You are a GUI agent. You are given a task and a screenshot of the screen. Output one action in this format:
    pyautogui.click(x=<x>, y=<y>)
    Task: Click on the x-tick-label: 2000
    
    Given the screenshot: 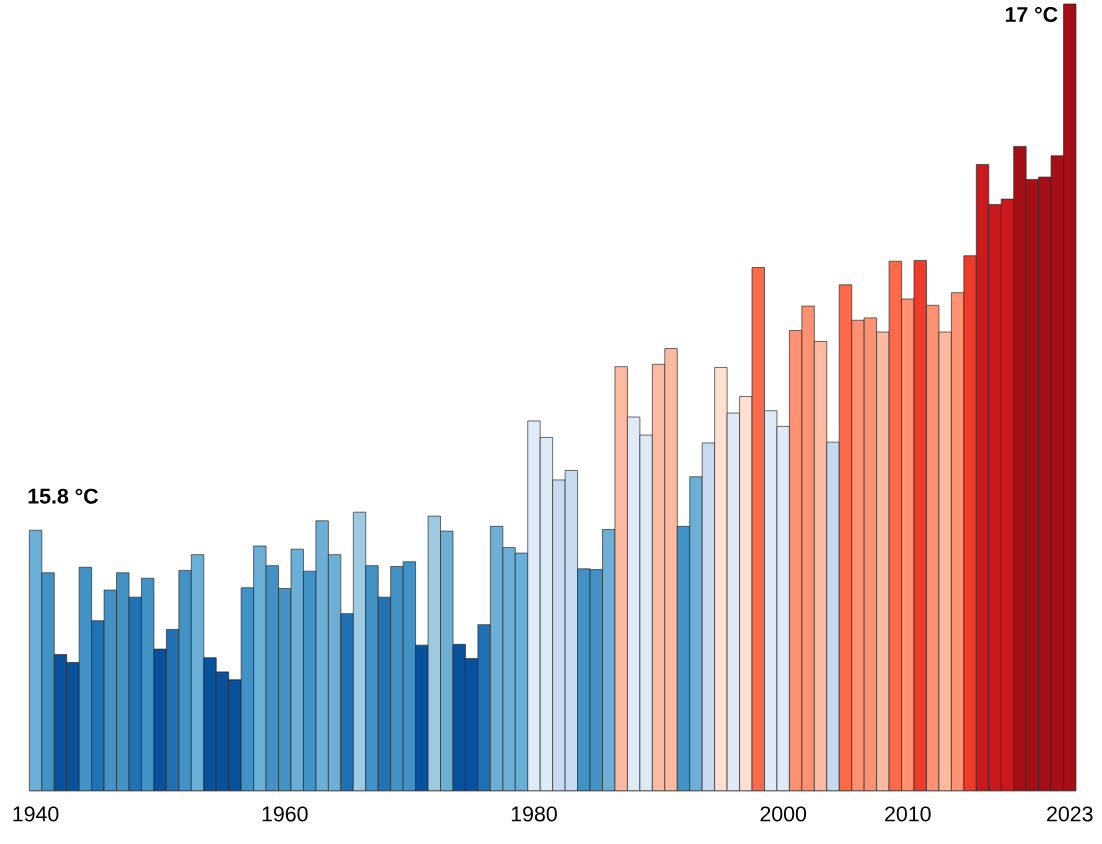 What is the action you would take?
    pyautogui.click(x=783, y=814)
    